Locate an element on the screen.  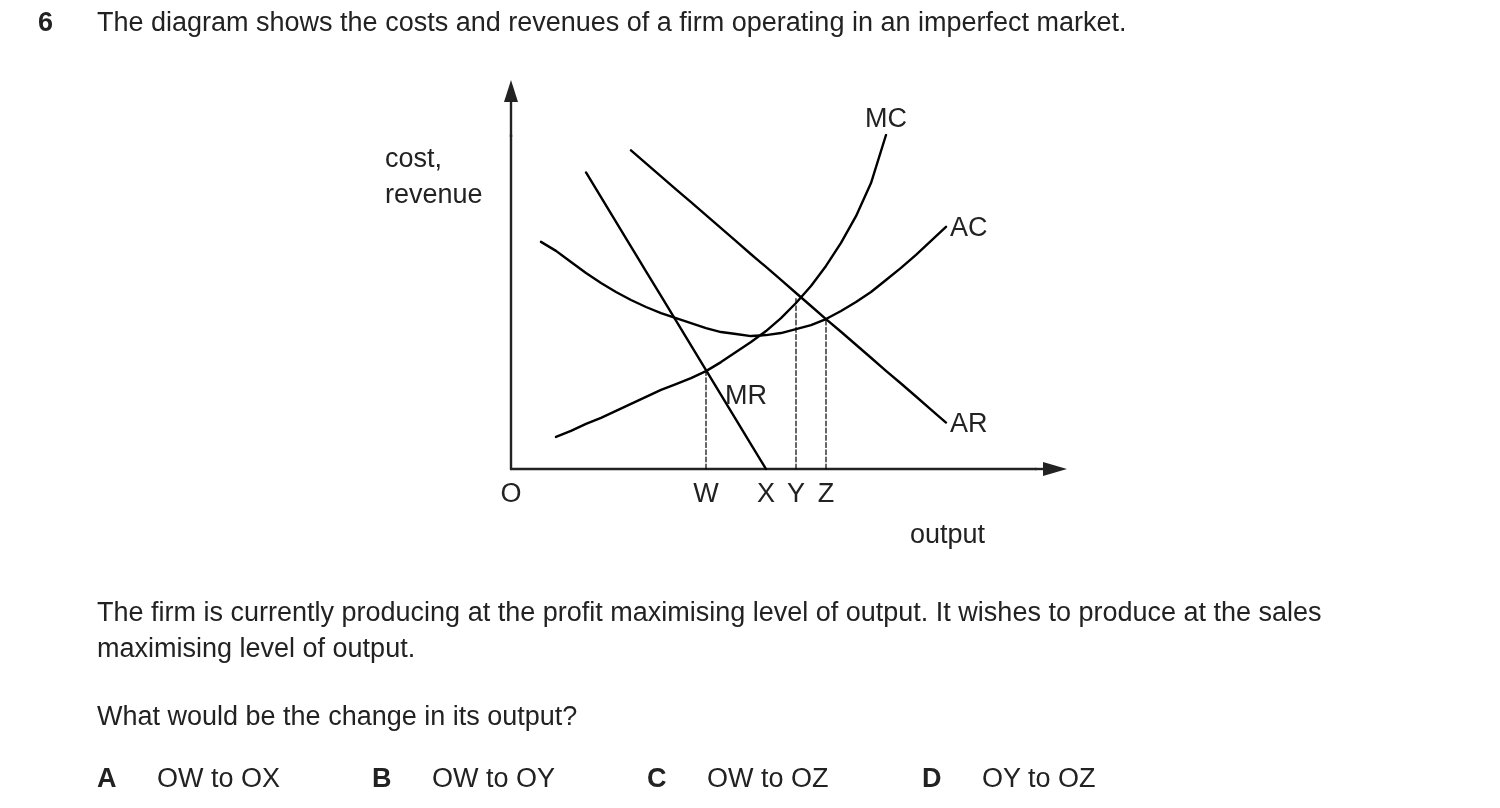
x-axis-title: output is located at coordinates (948, 533).